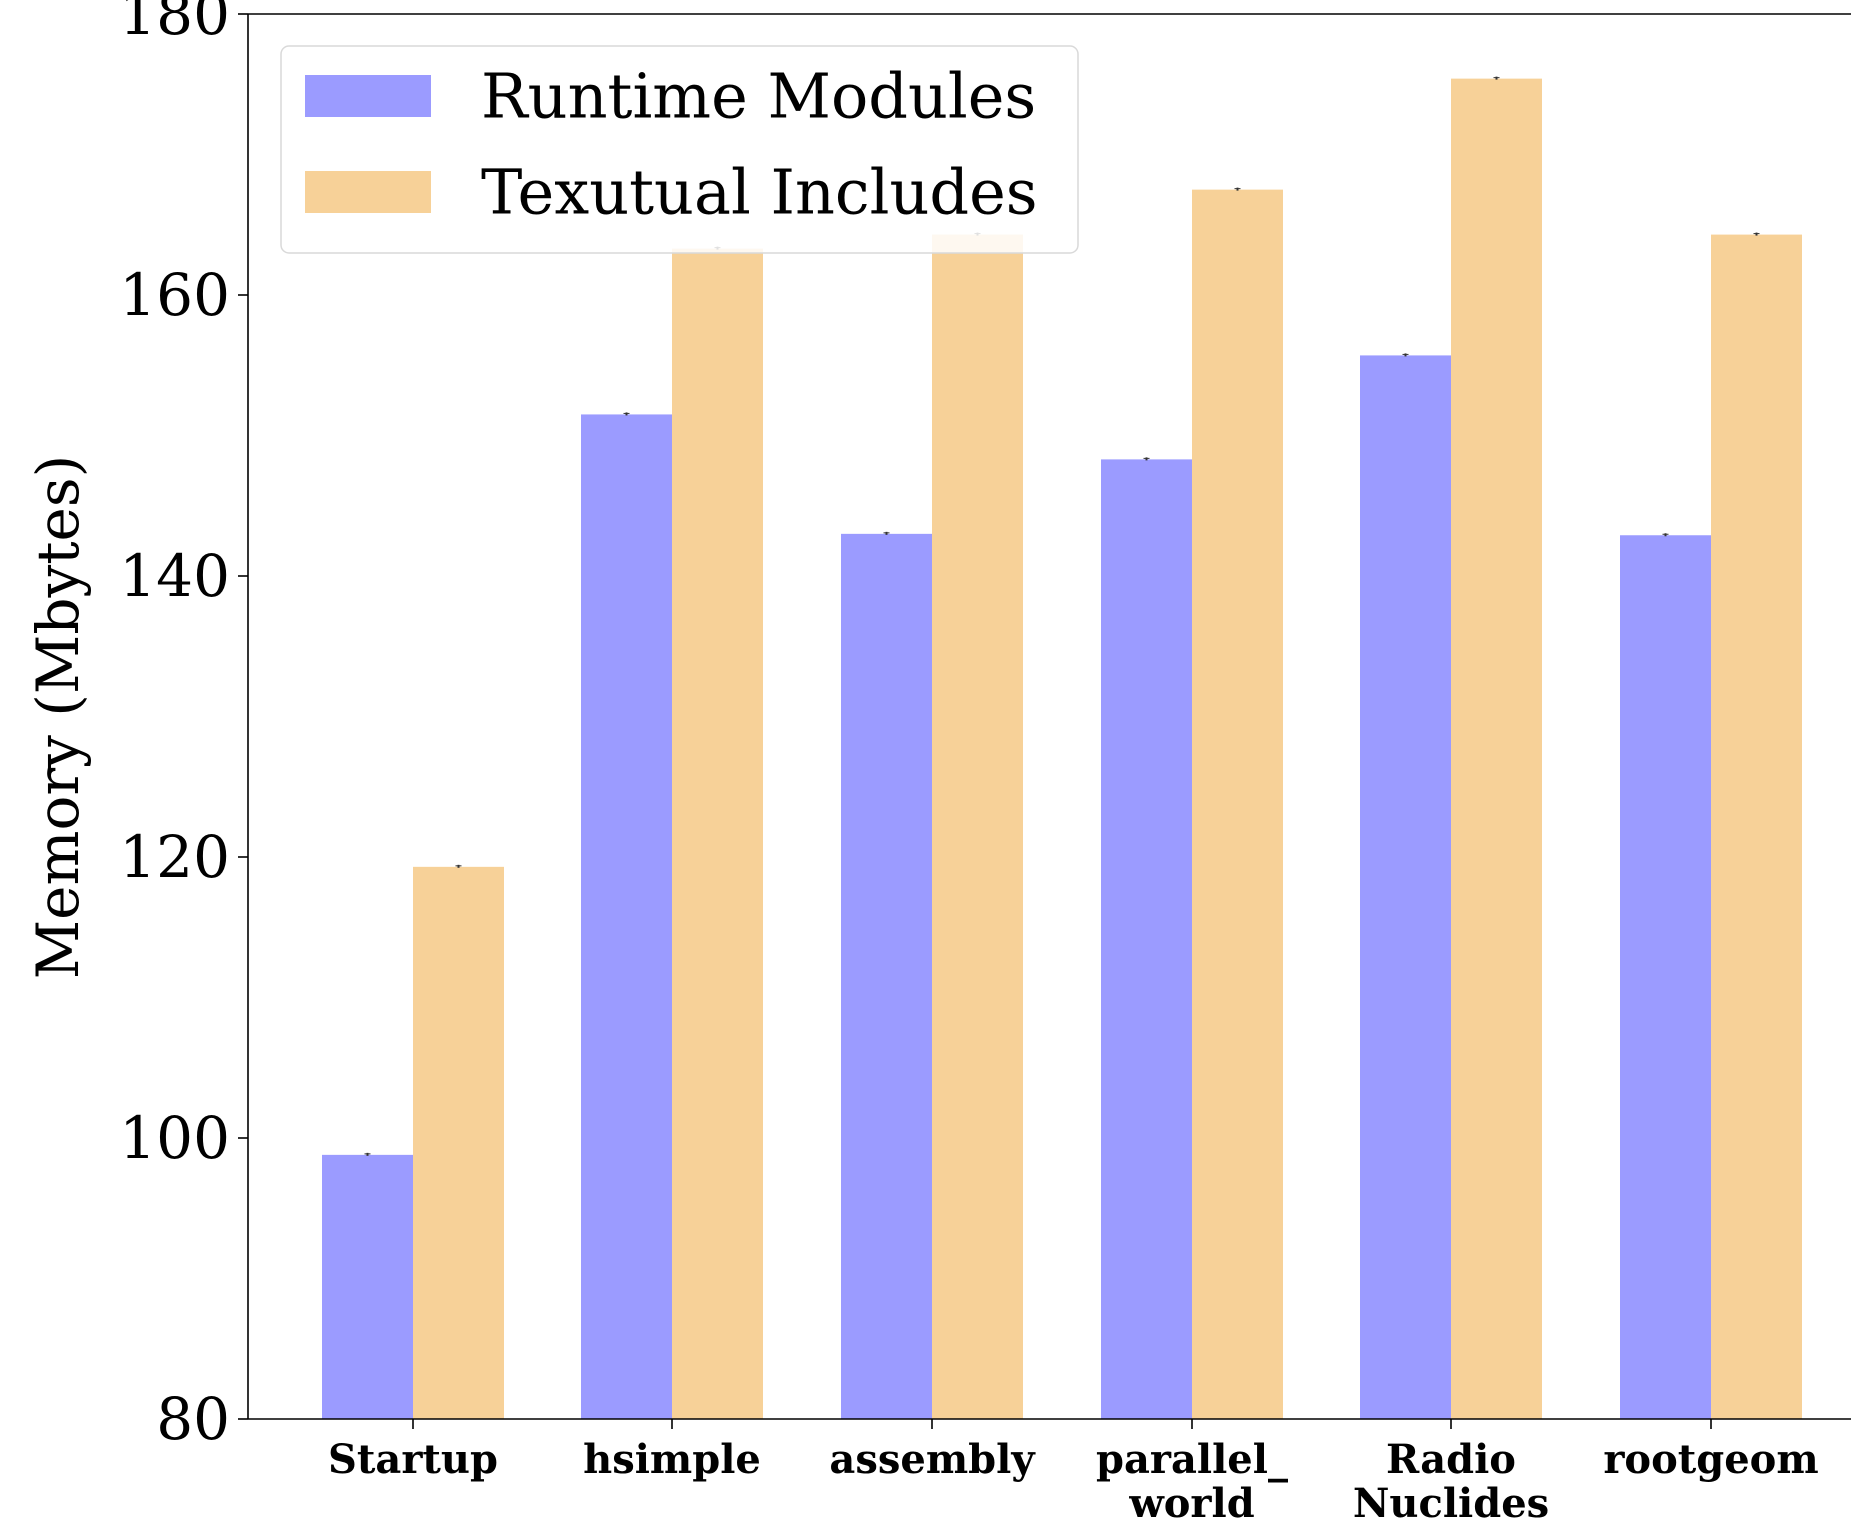 The width and height of the screenshot is (1851, 1518). I want to click on legend-label: Texutual Includes, so click(759, 192).